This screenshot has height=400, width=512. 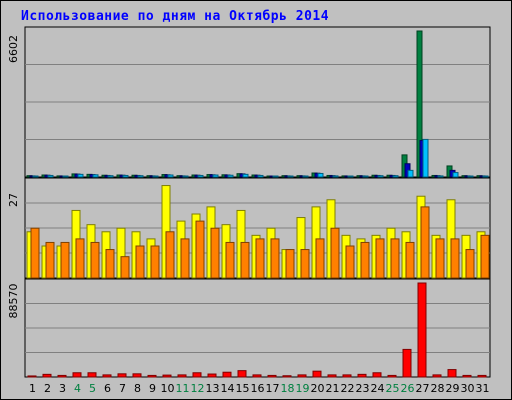 What do you see at coordinates (453, 388) in the screenshot?
I see `x-axis-day-label: 29` at bounding box center [453, 388].